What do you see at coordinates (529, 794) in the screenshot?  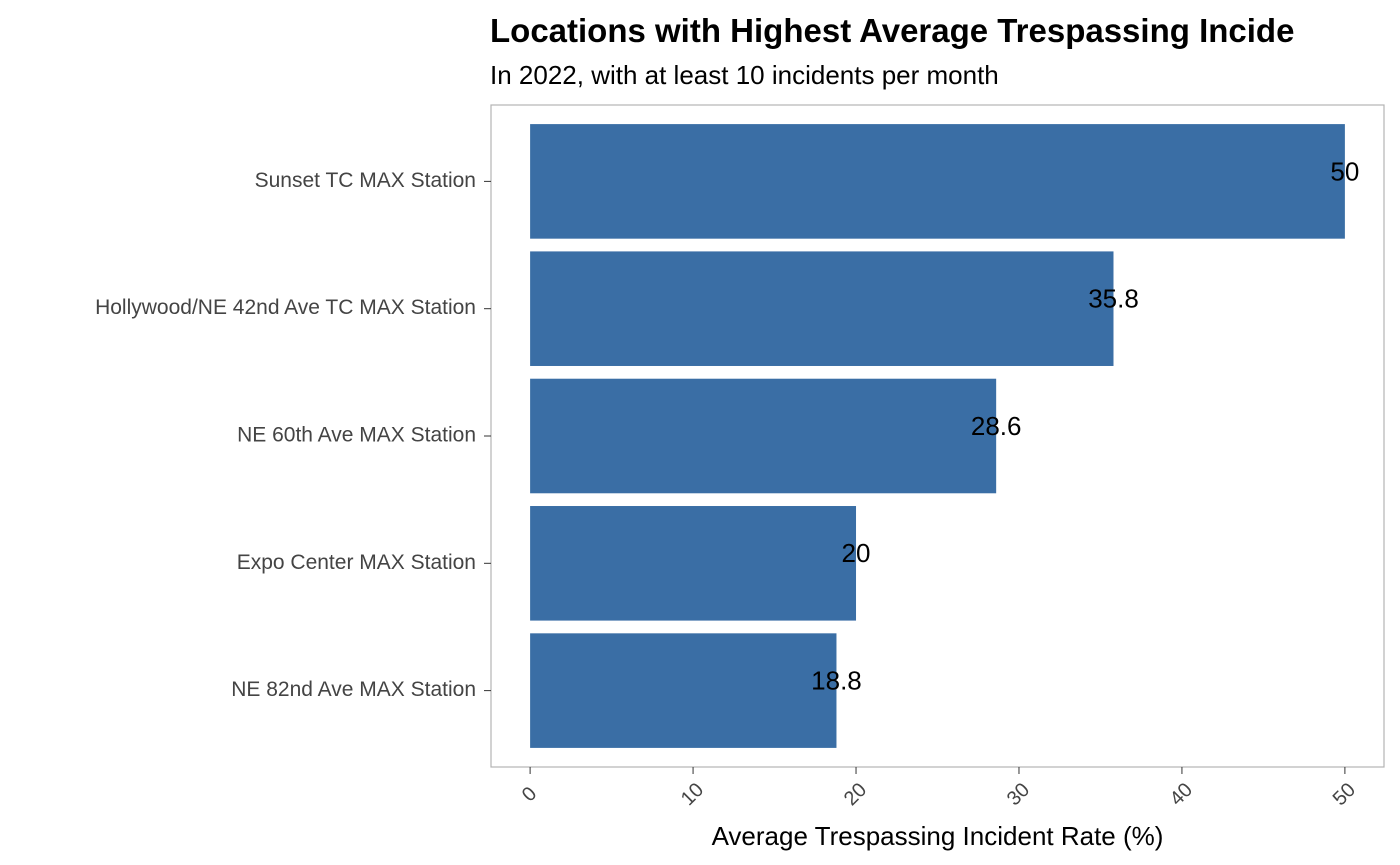 I see `x-tick-label: 0` at bounding box center [529, 794].